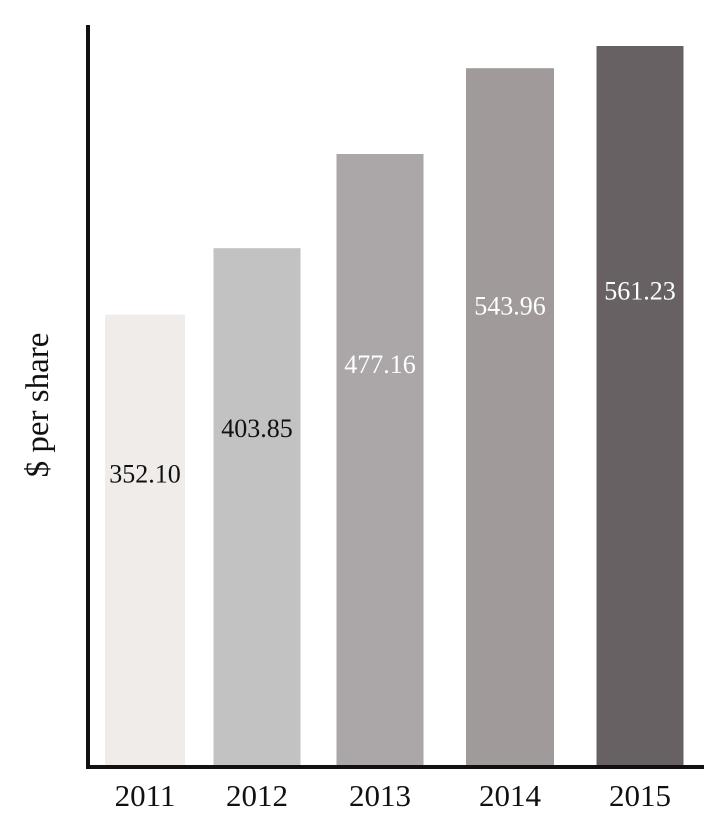 The width and height of the screenshot is (728, 819). What do you see at coordinates (257, 507) in the screenshot?
I see `bar-2012` at bounding box center [257, 507].